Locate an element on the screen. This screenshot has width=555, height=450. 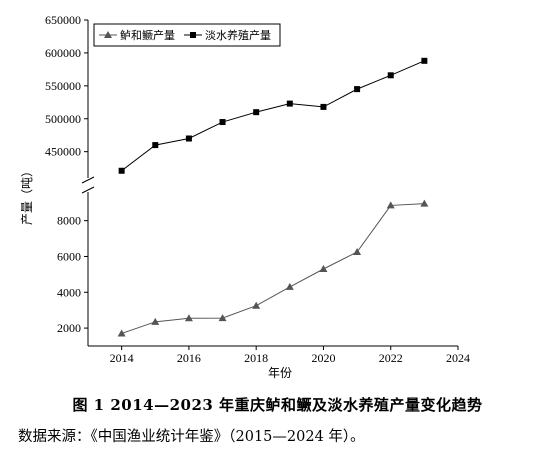
y-tick-label: 500000 is located at coordinates (63, 119).